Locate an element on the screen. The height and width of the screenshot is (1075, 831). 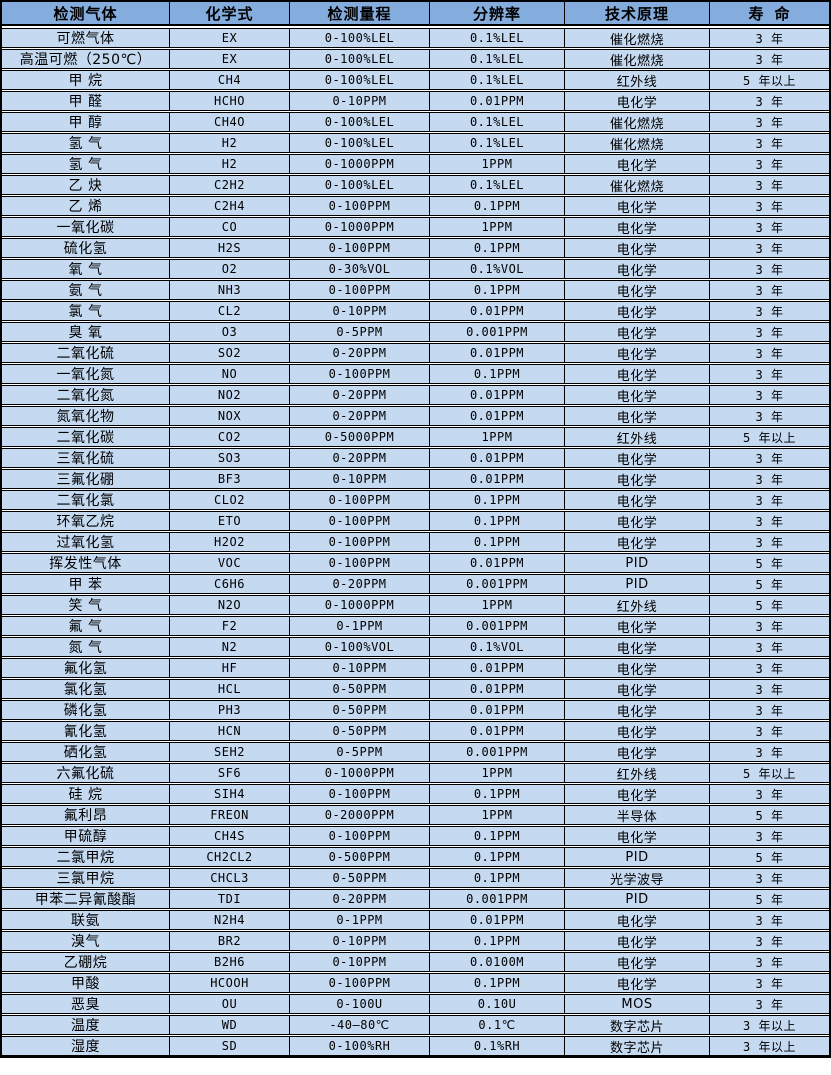
resolution-cell: 0.0100M is located at coordinates (497, 962).